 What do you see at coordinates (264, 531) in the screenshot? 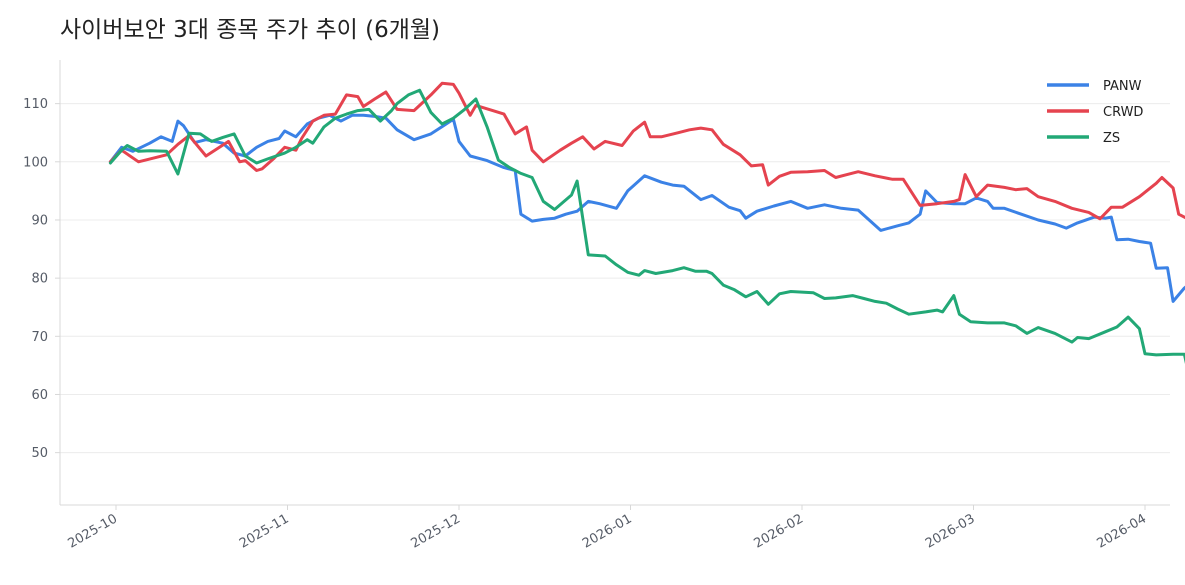
I see `x-tick-label: 2025-11` at bounding box center [264, 531].